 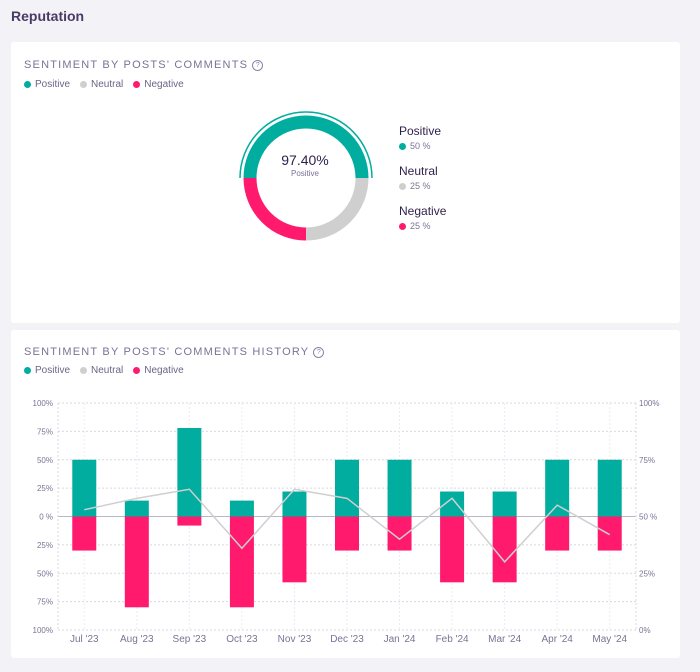 I want to click on x-tick-label: May '24, so click(x=609, y=639).